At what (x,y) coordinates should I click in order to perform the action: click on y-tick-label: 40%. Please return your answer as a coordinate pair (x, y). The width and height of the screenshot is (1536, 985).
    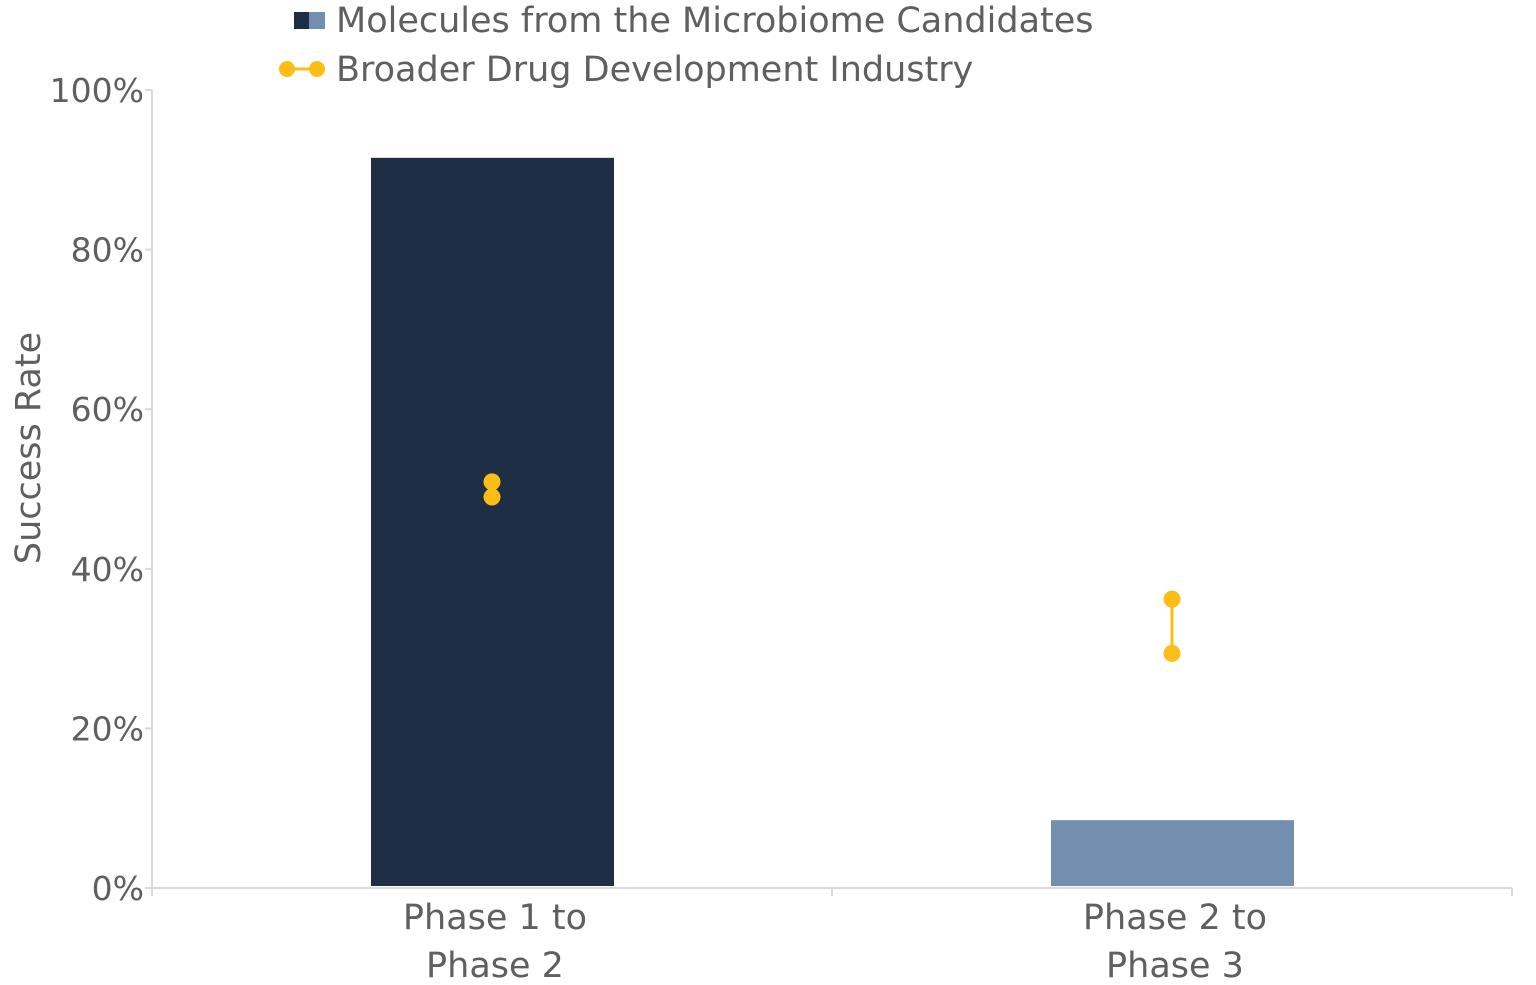
    Looking at the image, I should click on (107, 569).